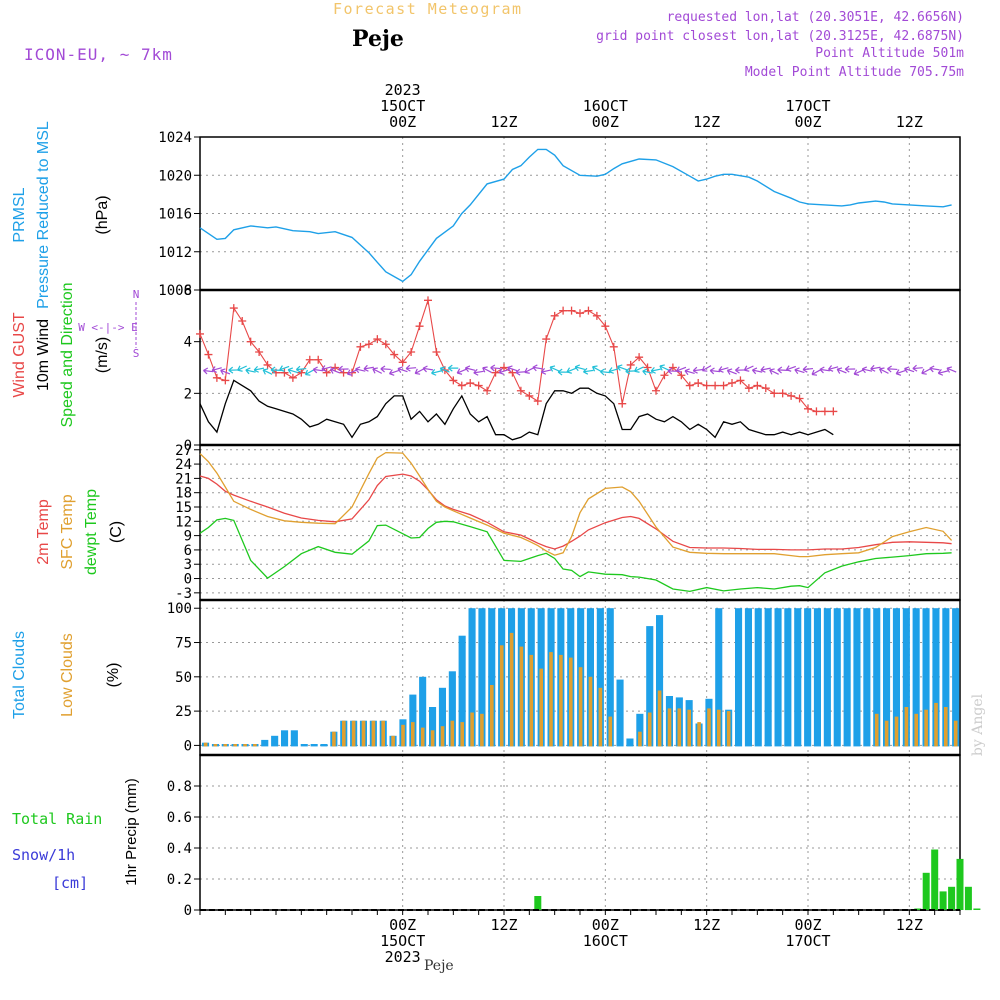  I want to click on station-name: Peje, so click(378, 39).